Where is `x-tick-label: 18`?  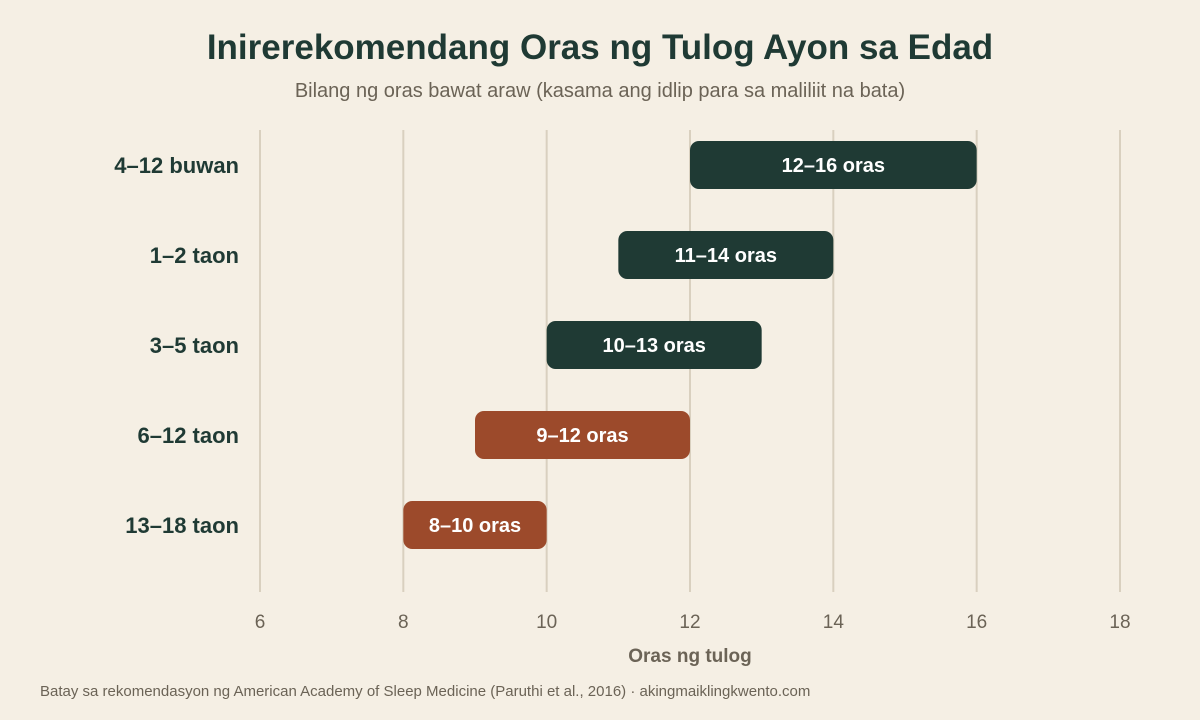 x-tick-label: 18 is located at coordinates (1119, 622).